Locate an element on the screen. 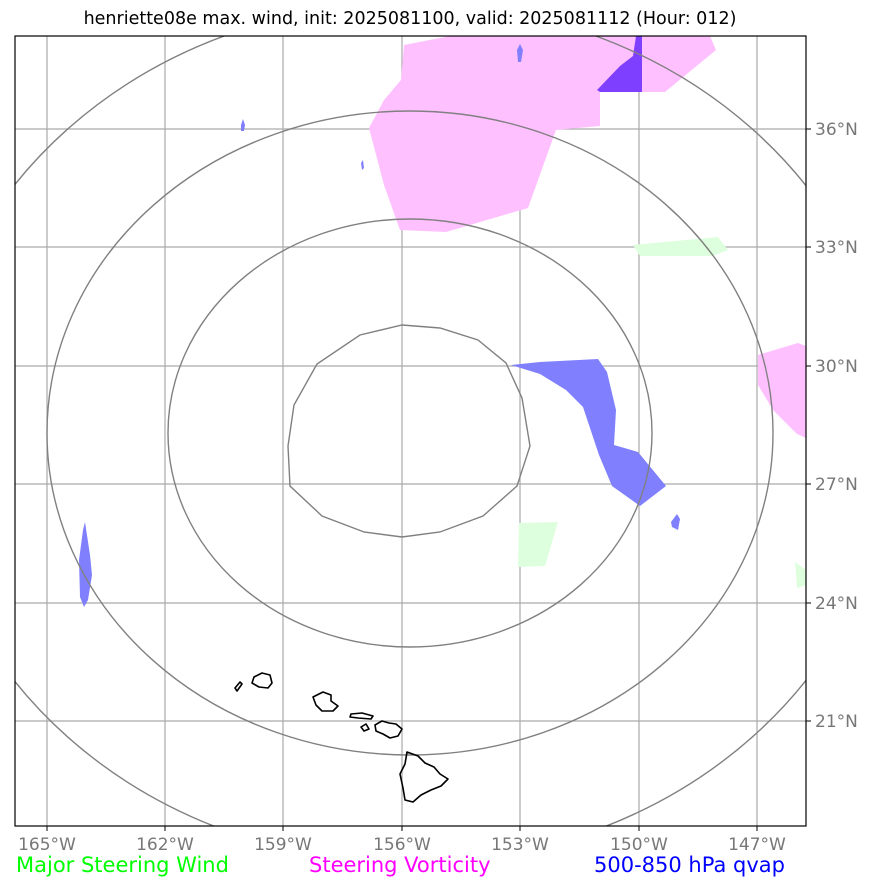  island-maui is located at coordinates (388, 729).